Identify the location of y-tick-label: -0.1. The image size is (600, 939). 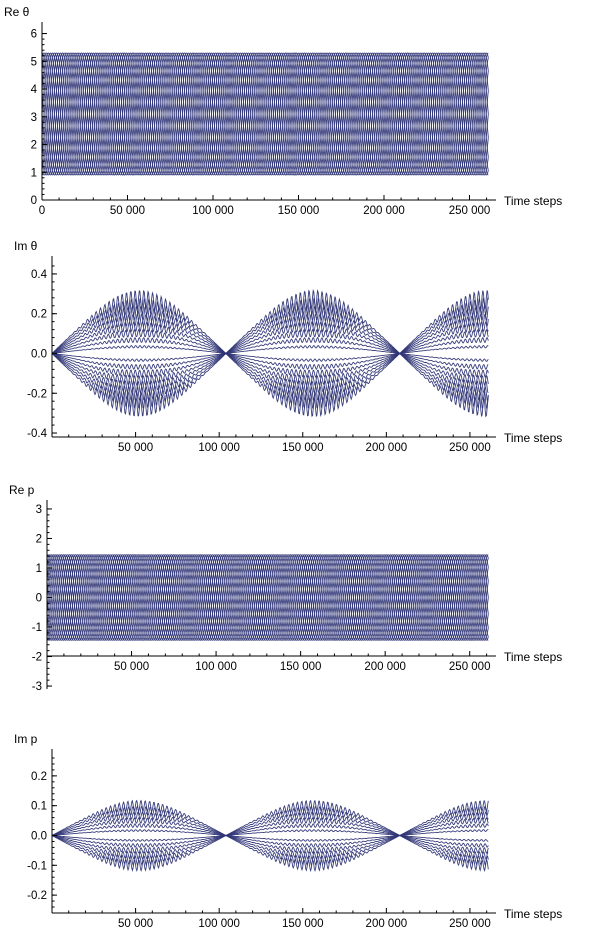
(37, 866).